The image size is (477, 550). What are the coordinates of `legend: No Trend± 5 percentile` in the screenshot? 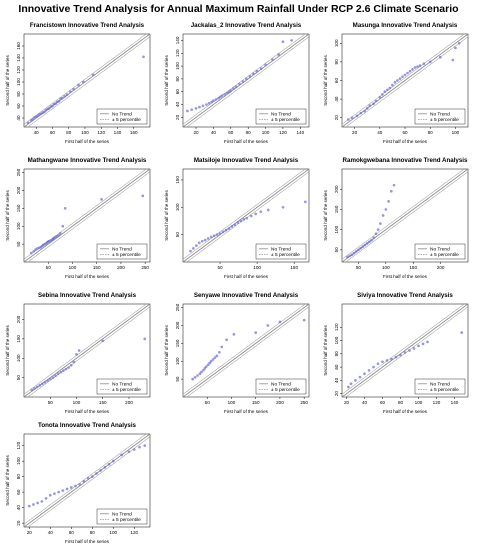 It's located at (122, 516).